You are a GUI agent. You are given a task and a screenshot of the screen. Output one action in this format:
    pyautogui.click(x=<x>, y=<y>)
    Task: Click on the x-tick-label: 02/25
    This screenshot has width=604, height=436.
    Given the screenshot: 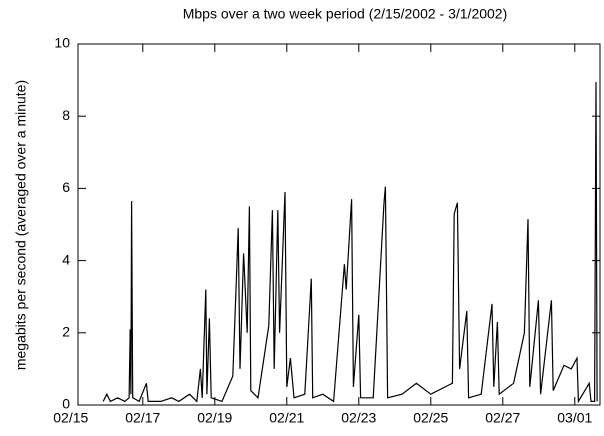 What is the action you would take?
    pyautogui.click(x=430, y=418)
    